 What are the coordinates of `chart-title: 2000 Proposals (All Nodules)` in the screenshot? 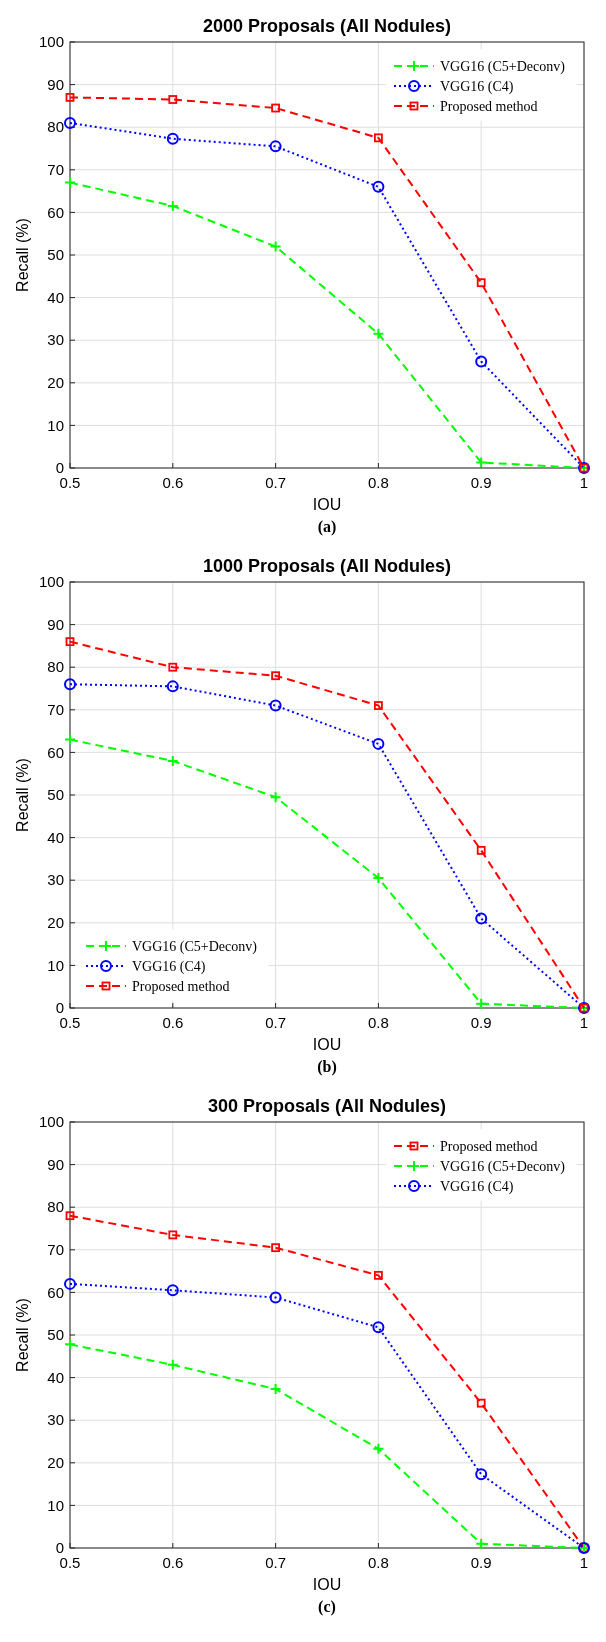 It's located at (327, 26).